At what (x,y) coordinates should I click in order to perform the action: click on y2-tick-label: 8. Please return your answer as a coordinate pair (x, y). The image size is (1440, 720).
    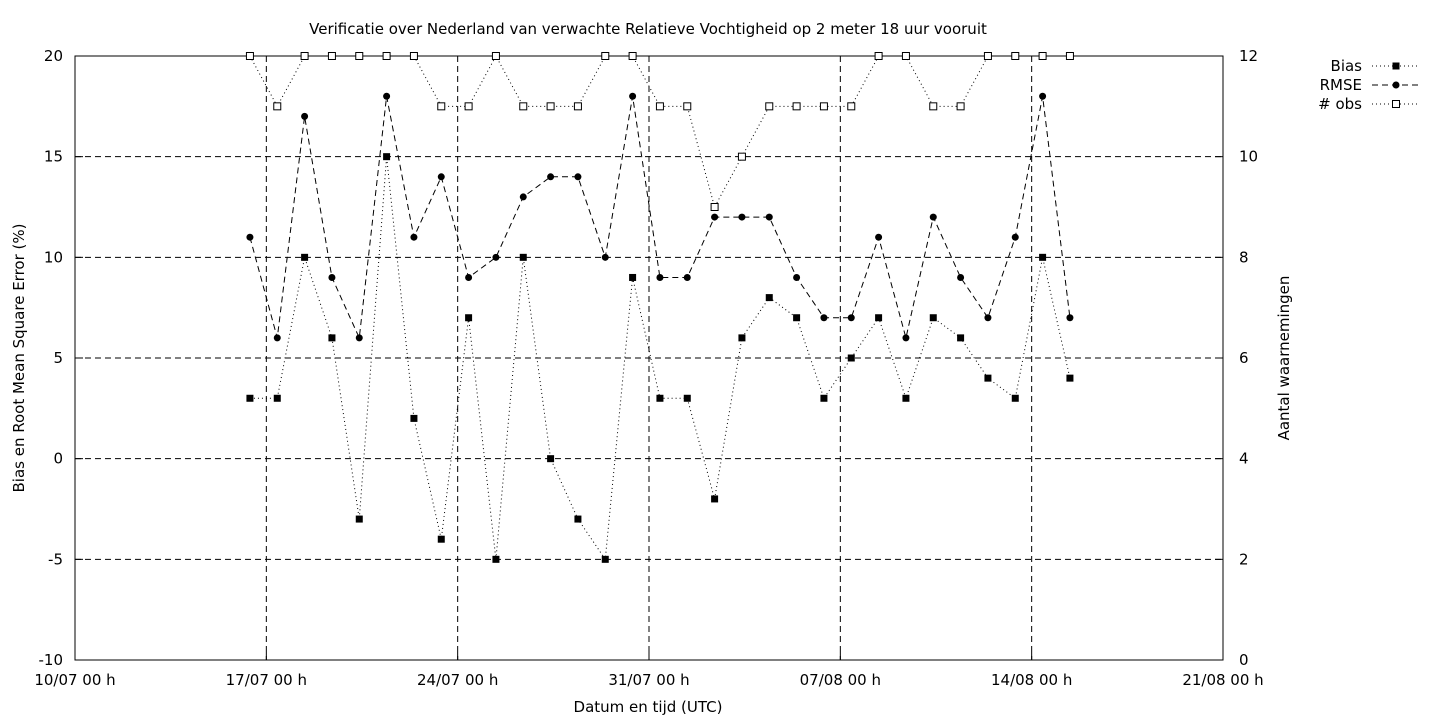
    Looking at the image, I should click on (1244, 257).